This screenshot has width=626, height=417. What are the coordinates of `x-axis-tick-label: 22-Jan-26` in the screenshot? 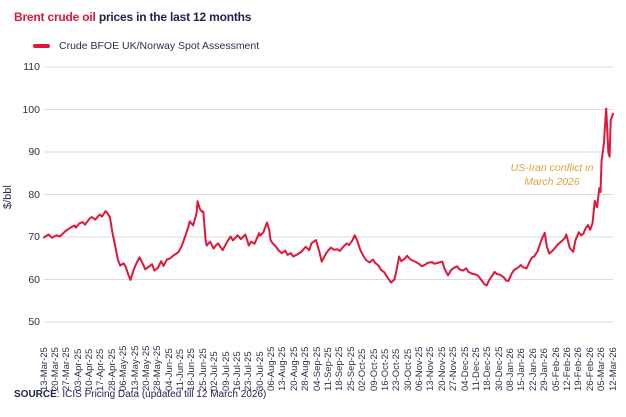 It's located at (533, 369).